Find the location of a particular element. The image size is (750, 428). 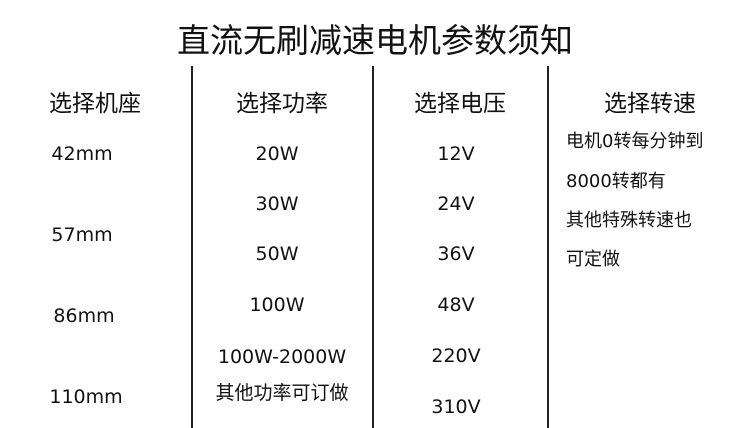

voltage-value: 24V is located at coordinates (456, 204).